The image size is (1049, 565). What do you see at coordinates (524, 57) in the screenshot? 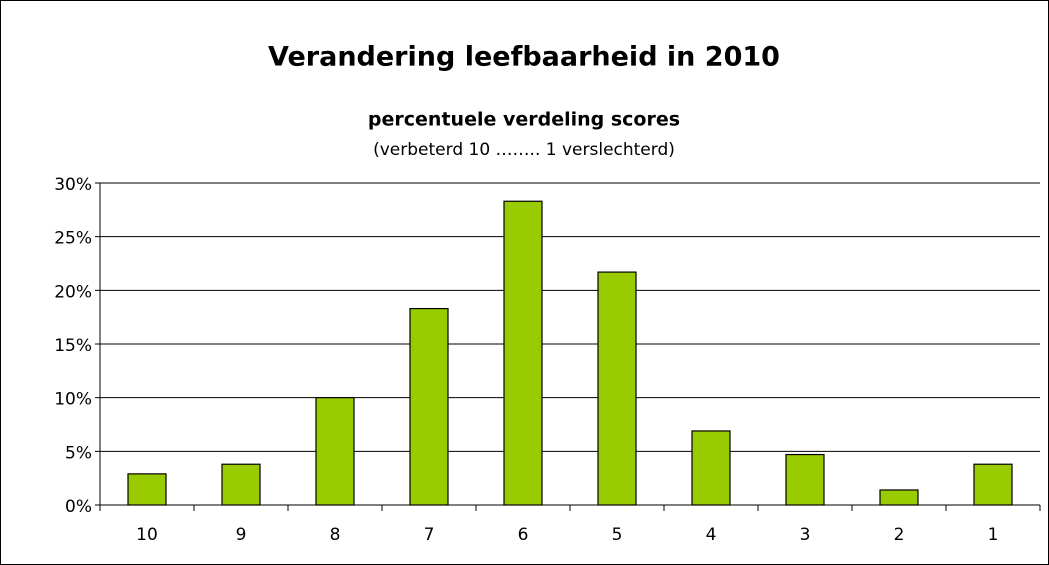
I see `chart-title: Verandering leefbaarheid in 2010` at bounding box center [524, 57].